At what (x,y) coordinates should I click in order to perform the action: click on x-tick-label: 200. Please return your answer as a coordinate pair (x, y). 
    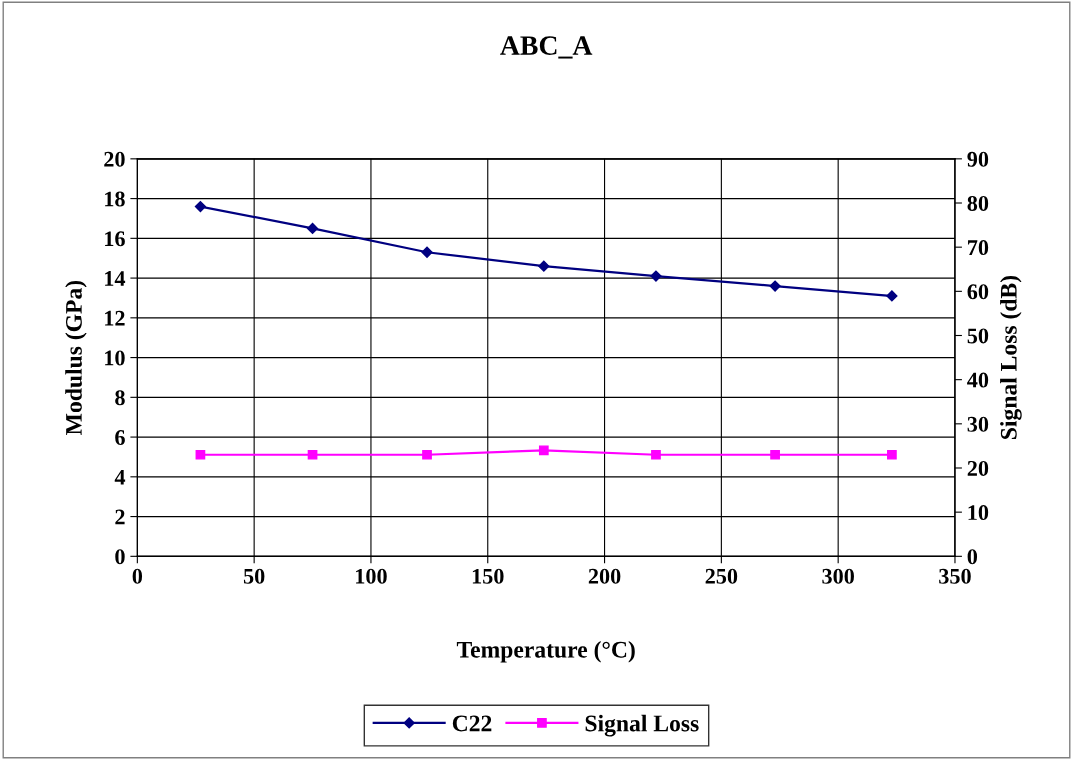
    Looking at the image, I should click on (604, 576).